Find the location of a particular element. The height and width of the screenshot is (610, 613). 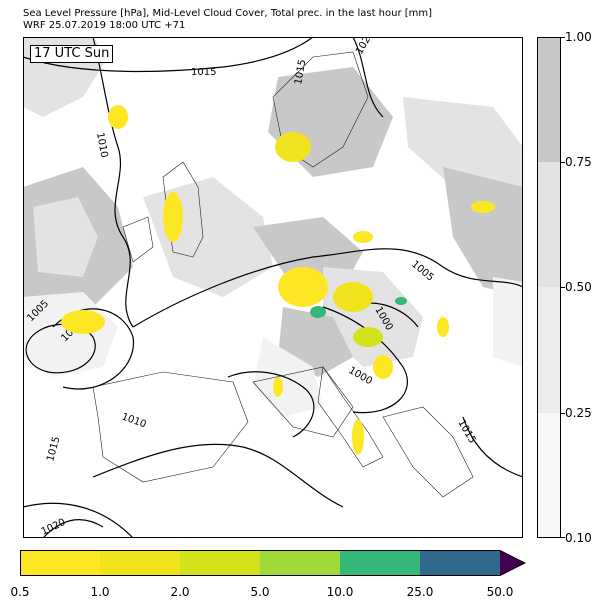

isobar-label: 1010 is located at coordinates (101, 145).